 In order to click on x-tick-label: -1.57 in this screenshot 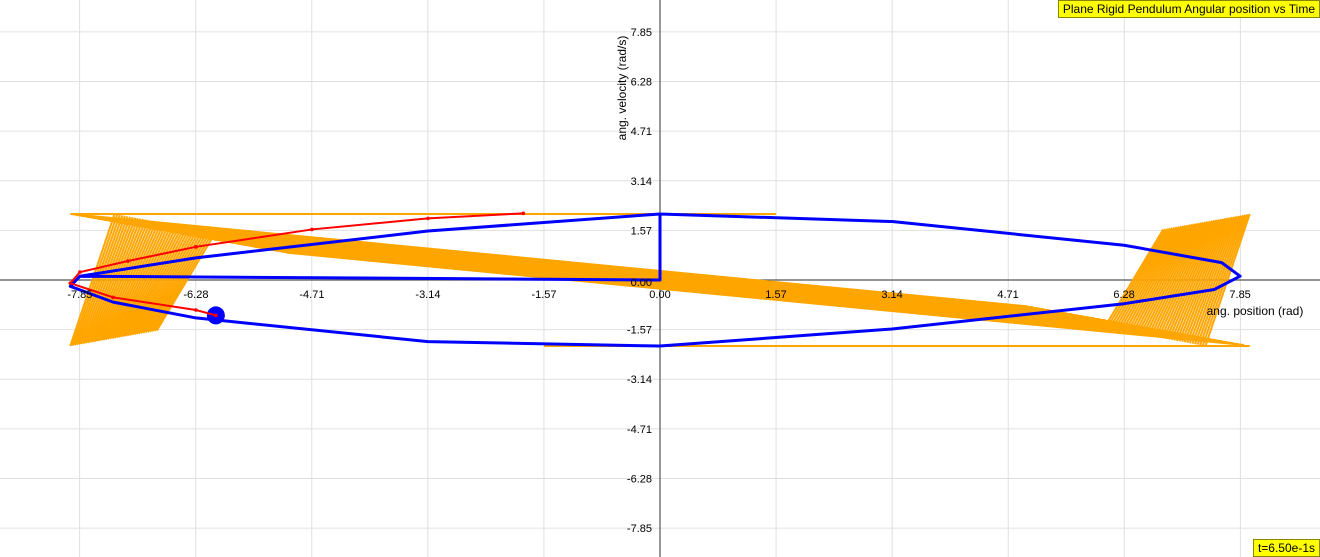, I will do `click(543, 295)`.